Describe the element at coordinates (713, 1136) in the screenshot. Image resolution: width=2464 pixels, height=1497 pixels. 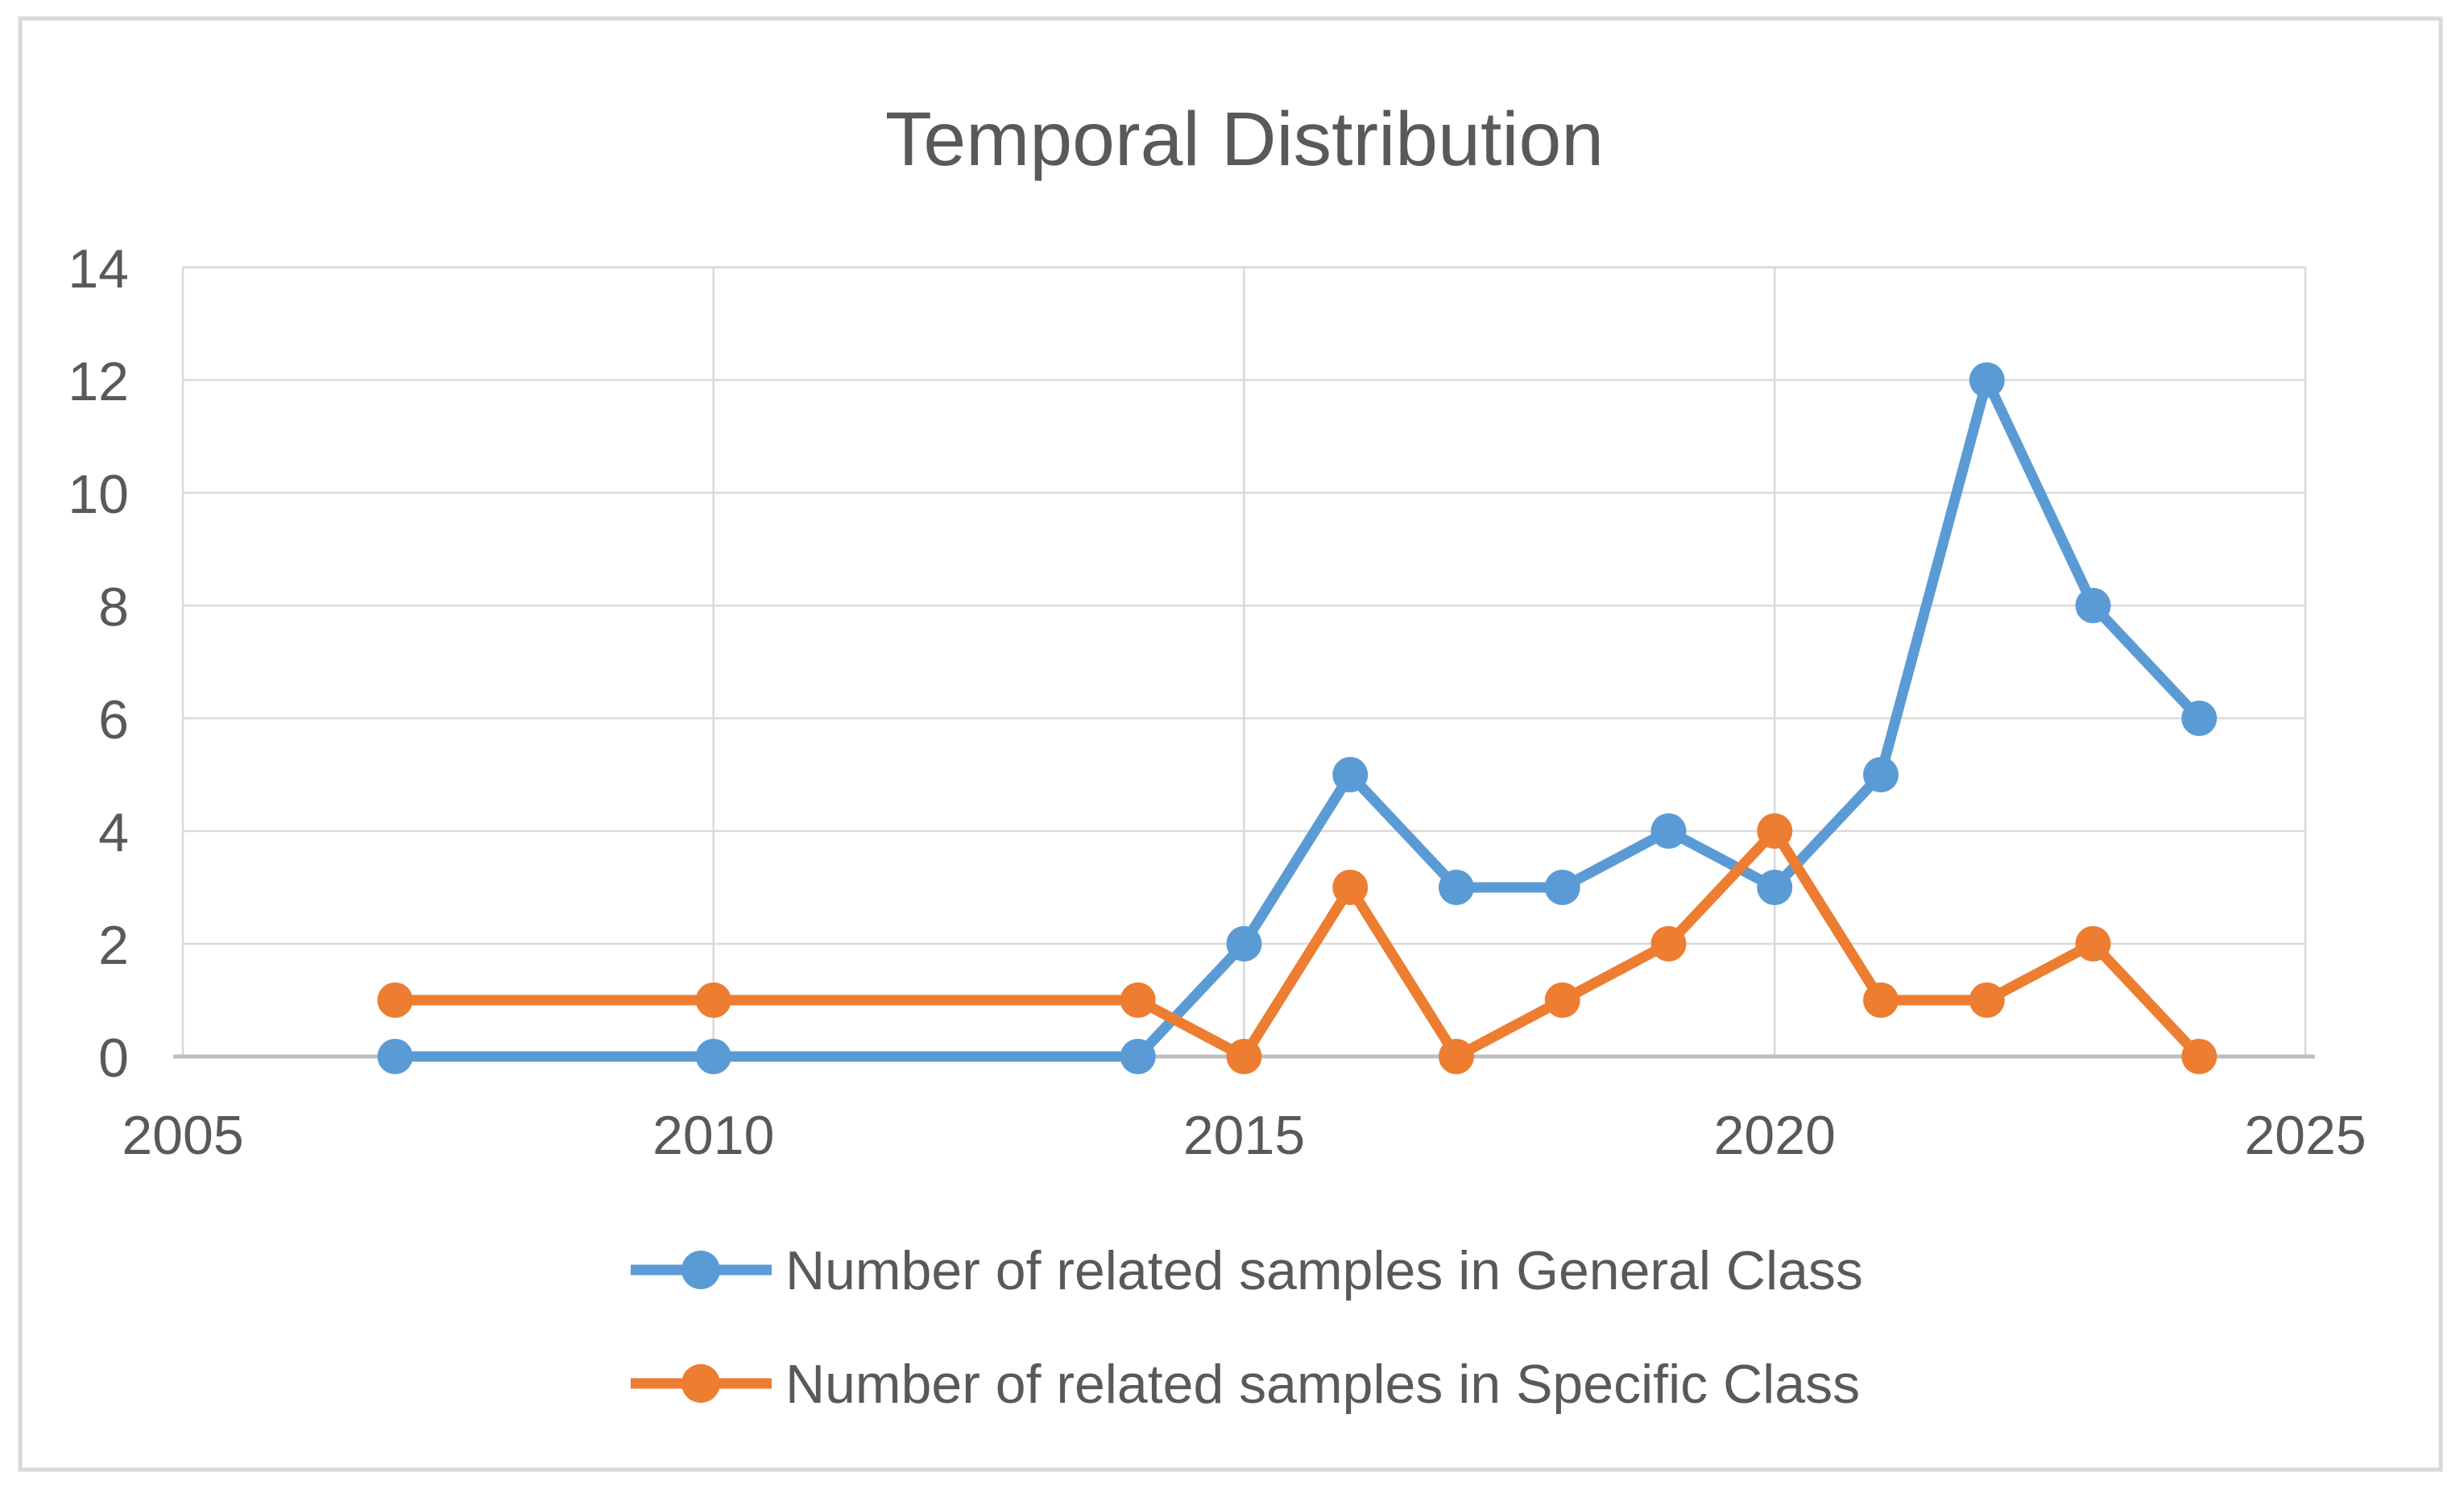
I see `x-tick-label: 2010` at that location.